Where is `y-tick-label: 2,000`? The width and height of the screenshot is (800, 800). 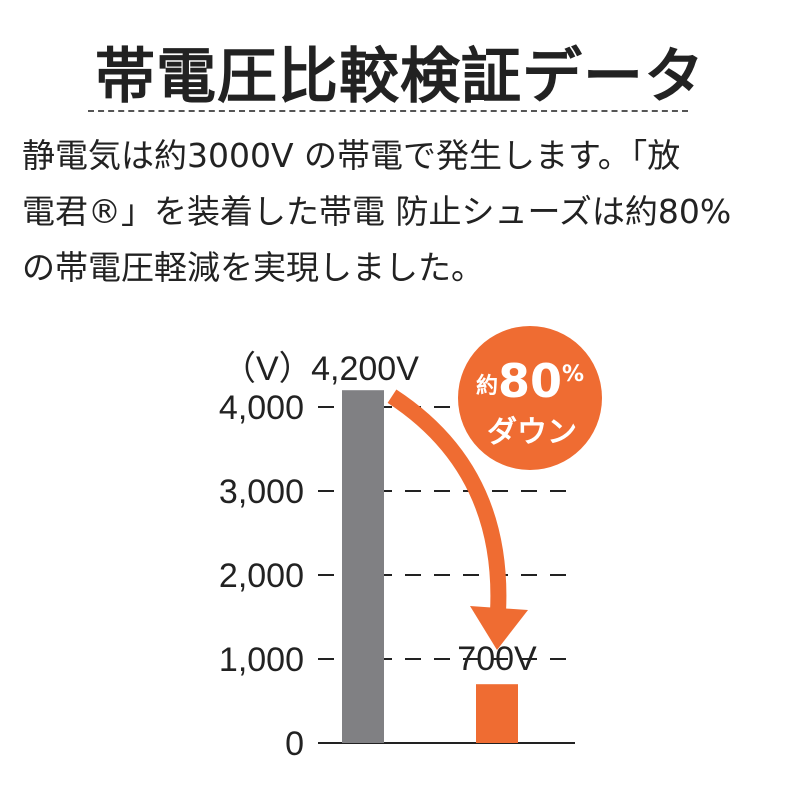
y-tick-label: 2,000 is located at coordinates (261, 576).